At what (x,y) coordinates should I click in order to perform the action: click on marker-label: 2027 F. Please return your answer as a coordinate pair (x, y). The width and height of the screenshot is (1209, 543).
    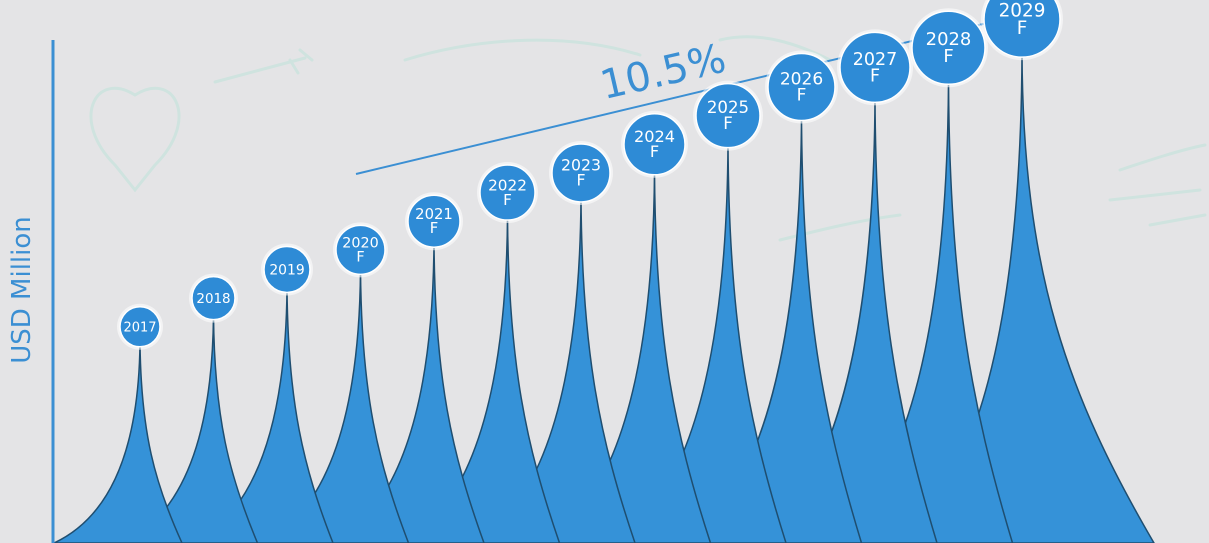
    Looking at the image, I should click on (875, 68).